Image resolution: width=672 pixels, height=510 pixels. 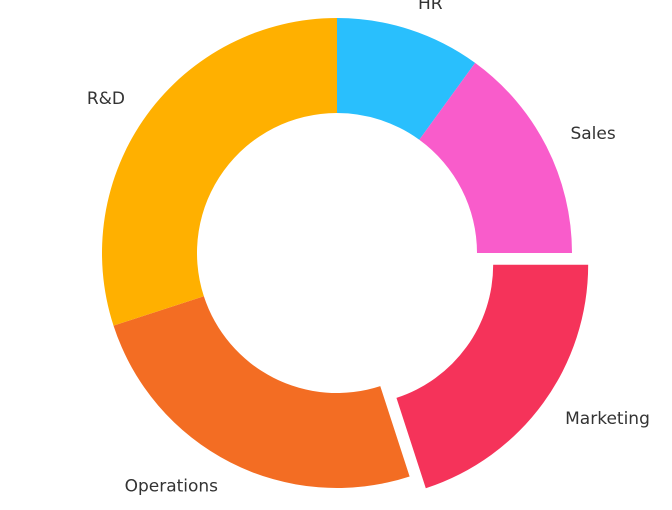 What do you see at coordinates (106, 99) in the screenshot?
I see `slice-label: R&D` at bounding box center [106, 99].